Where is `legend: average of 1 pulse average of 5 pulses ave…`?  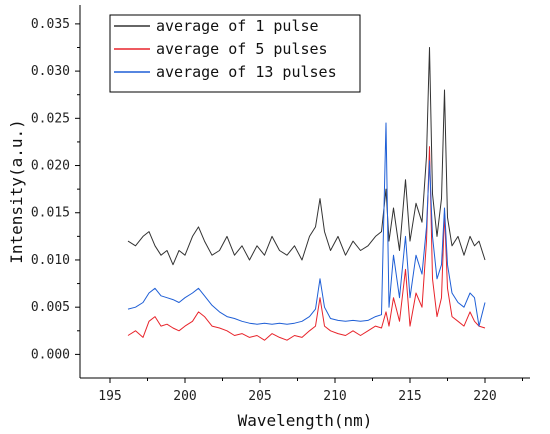 legend: average of 1 pulse average of 5 pulses ave… is located at coordinates (235, 53).